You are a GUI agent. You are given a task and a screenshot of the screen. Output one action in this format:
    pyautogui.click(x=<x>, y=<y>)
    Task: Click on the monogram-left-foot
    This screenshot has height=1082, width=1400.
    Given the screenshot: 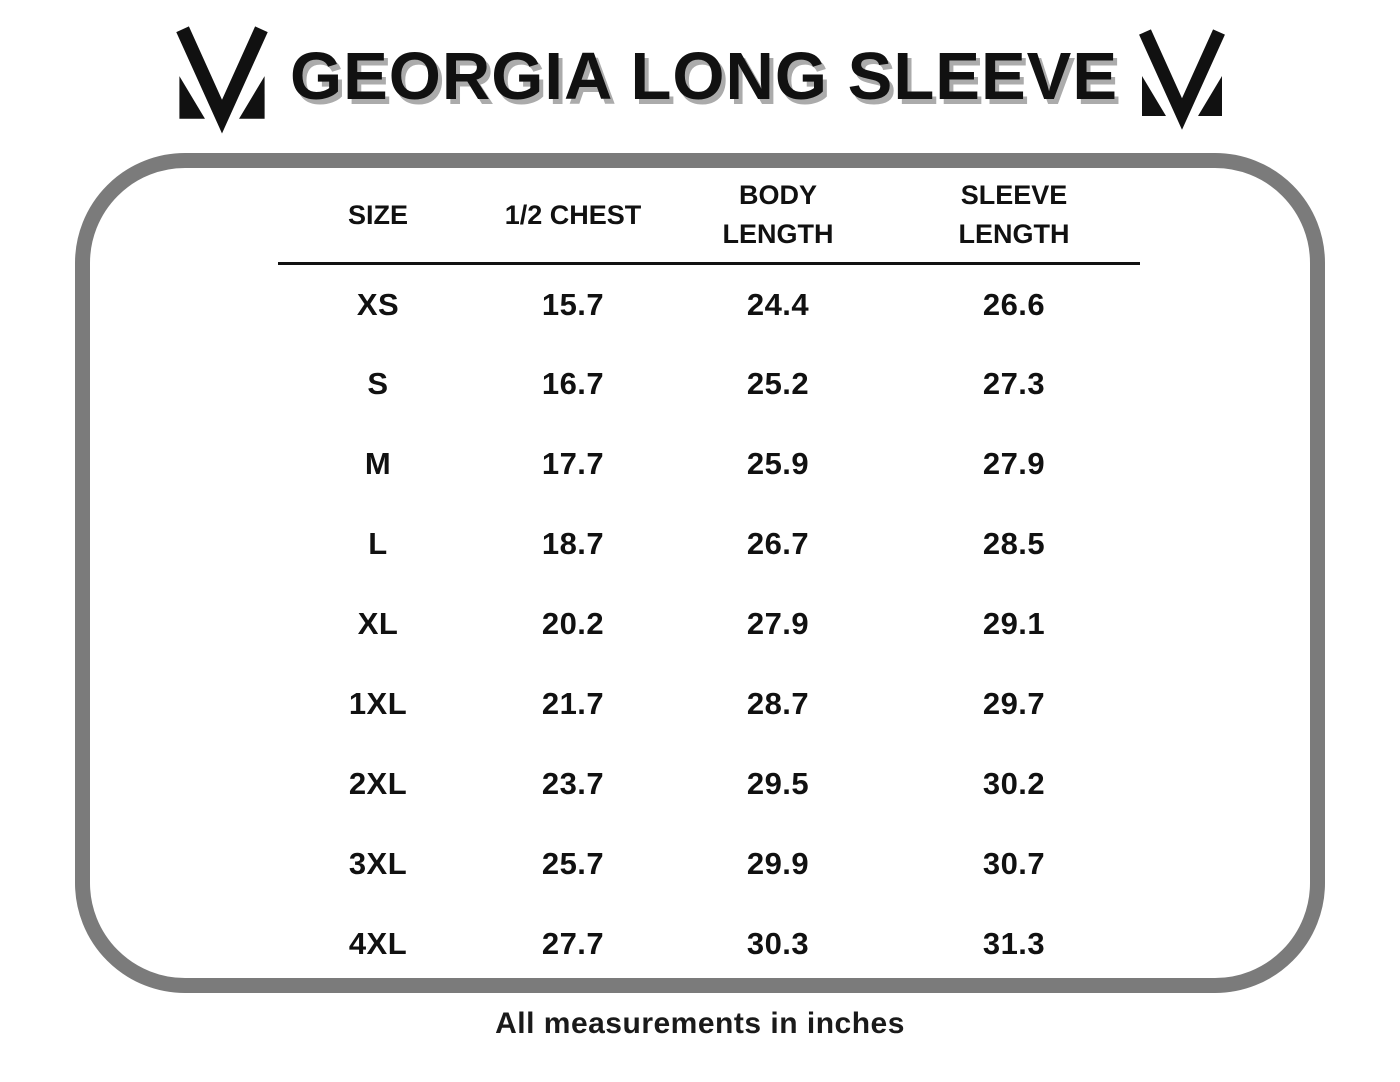 What is the action you would take?
    pyautogui.click(x=1154, y=96)
    